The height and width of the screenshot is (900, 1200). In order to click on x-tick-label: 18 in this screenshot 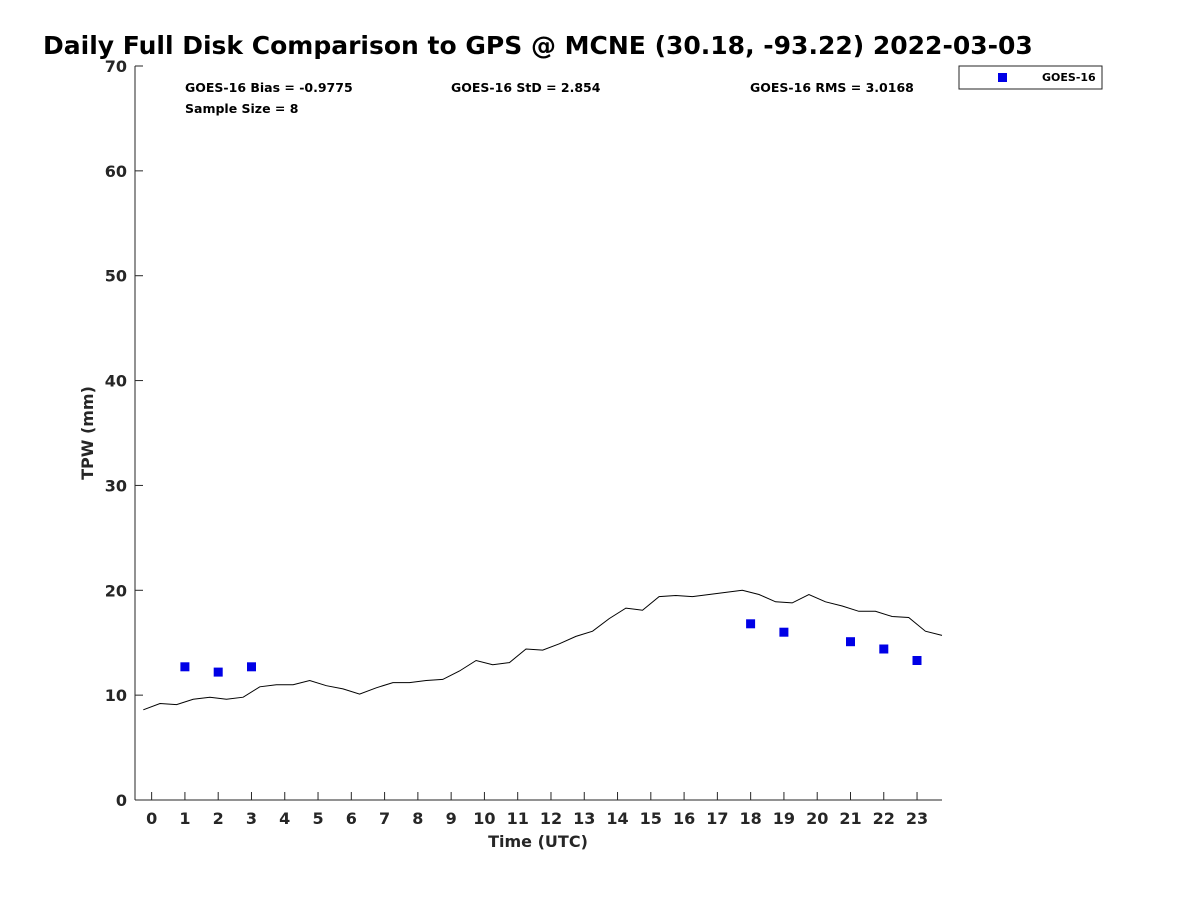, I will do `click(751, 818)`.